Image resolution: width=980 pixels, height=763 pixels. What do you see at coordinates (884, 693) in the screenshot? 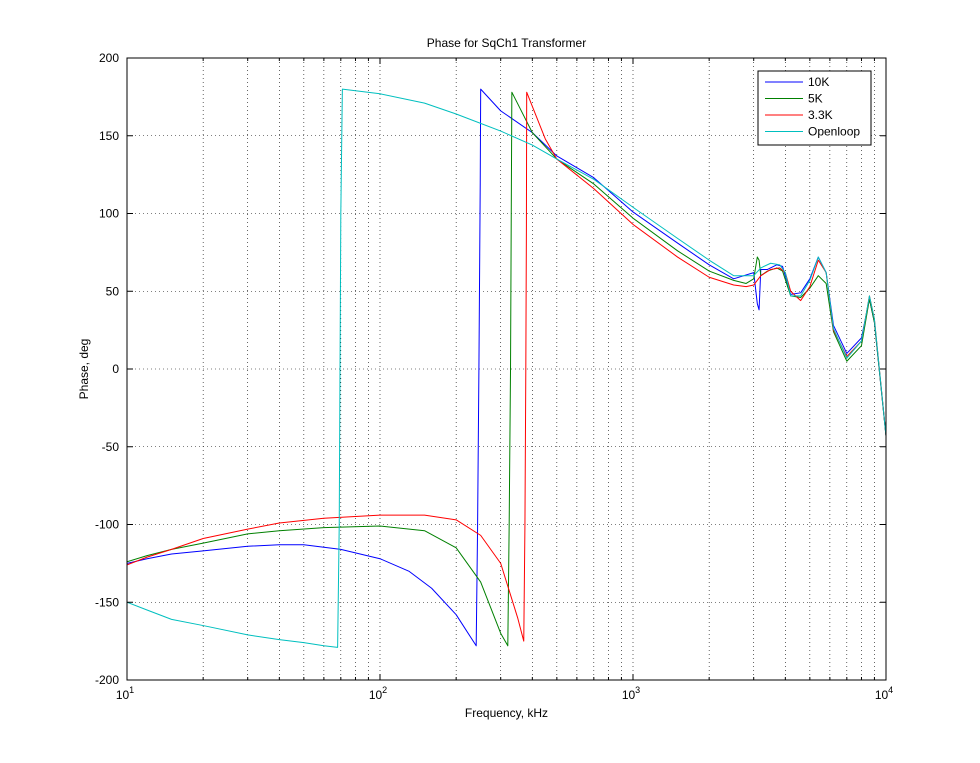
I see `x-tick-label: 10⁴` at bounding box center [884, 693].